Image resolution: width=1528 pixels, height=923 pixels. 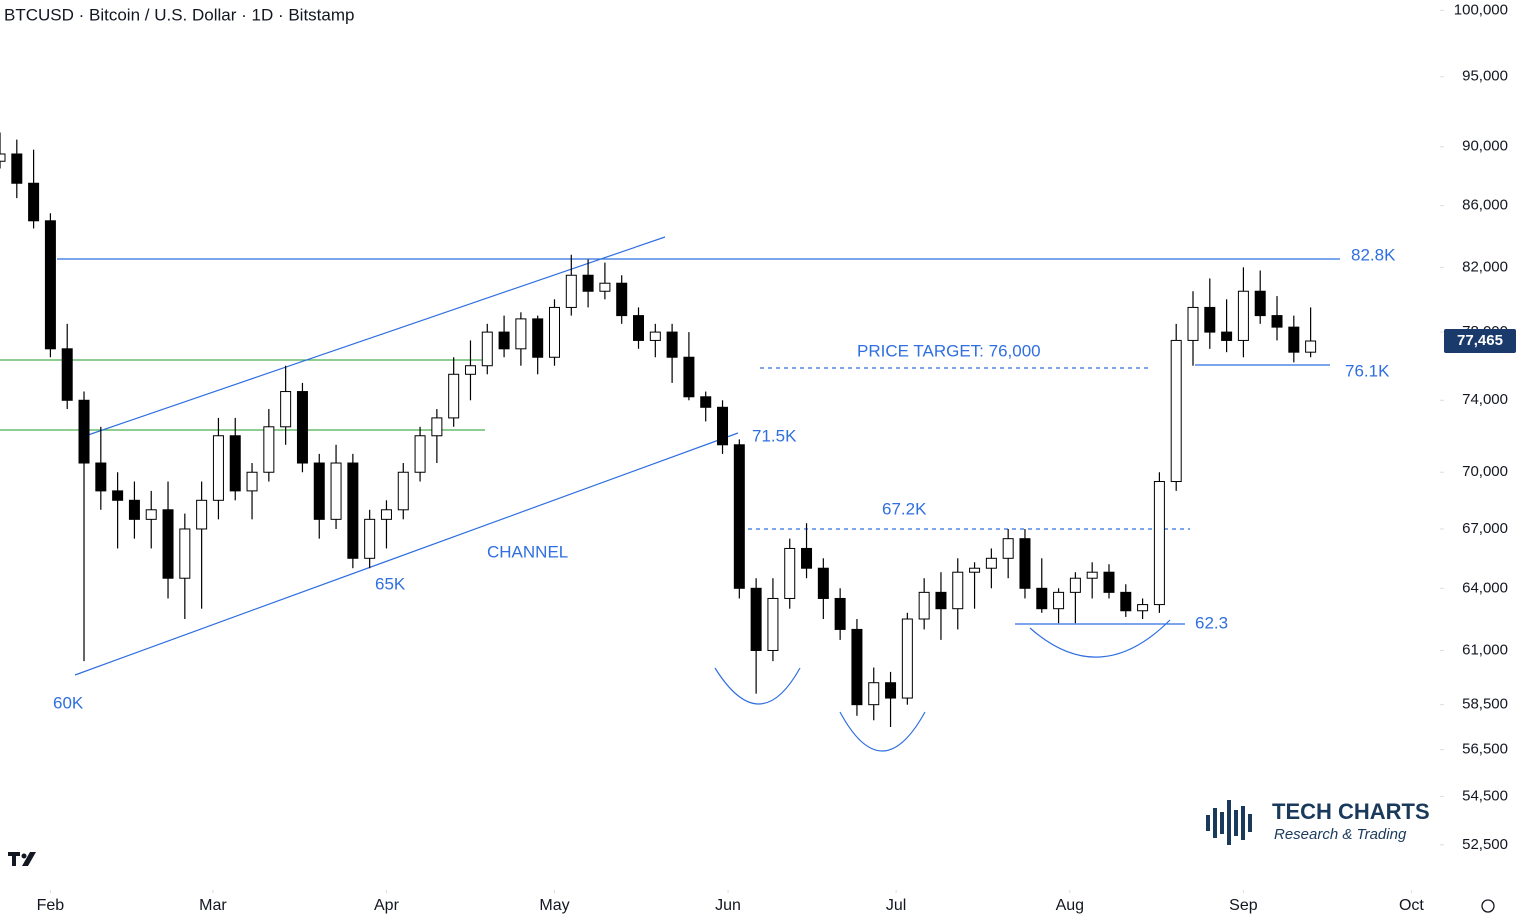 What do you see at coordinates (1488, 906) in the screenshot?
I see `settings-icon` at bounding box center [1488, 906].